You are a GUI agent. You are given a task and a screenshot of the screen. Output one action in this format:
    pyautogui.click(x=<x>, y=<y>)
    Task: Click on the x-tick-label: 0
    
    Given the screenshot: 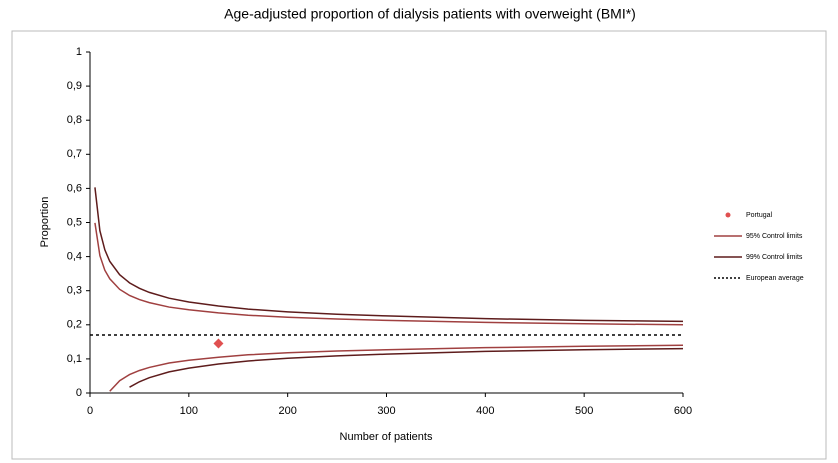 What is the action you would take?
    pyautogui.click(x=90, y=411)
    